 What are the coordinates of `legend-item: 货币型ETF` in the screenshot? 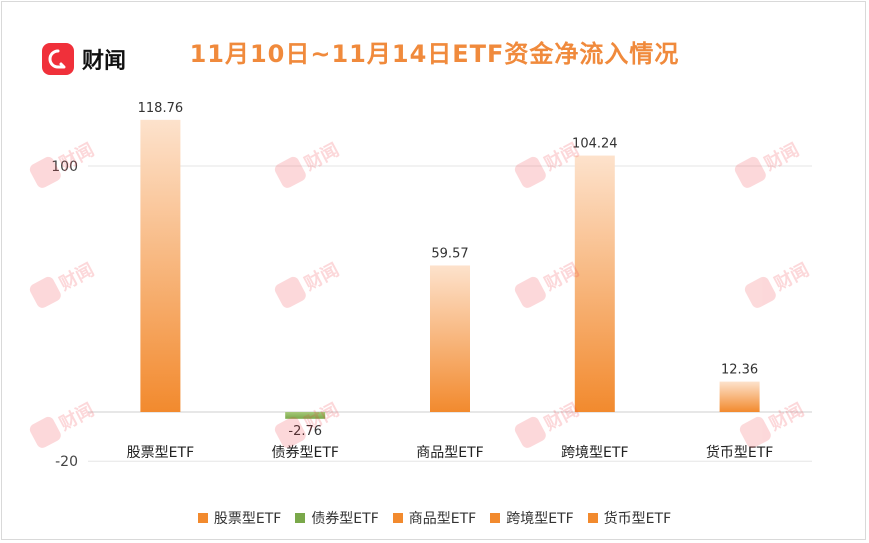 It's located at (629, 518).